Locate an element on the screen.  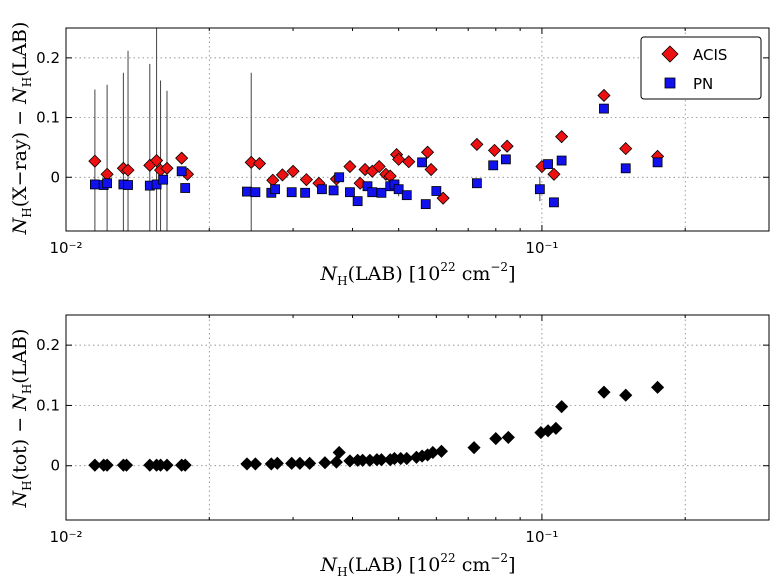
legend-pn-marker is located at coordinates (670, 83).